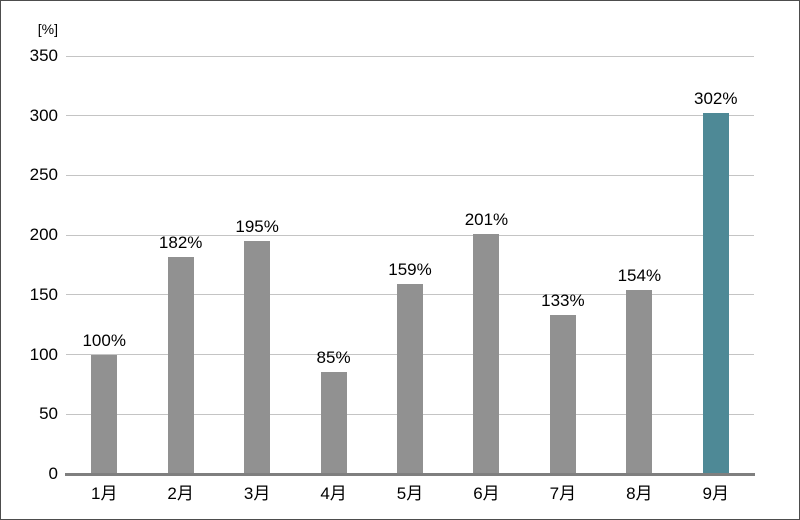 The height and width of the screenshot is (520, 800). Describe the element at coordinates (639, 276) in the screenshot. I see `bar-value-label: 154%` at that location.